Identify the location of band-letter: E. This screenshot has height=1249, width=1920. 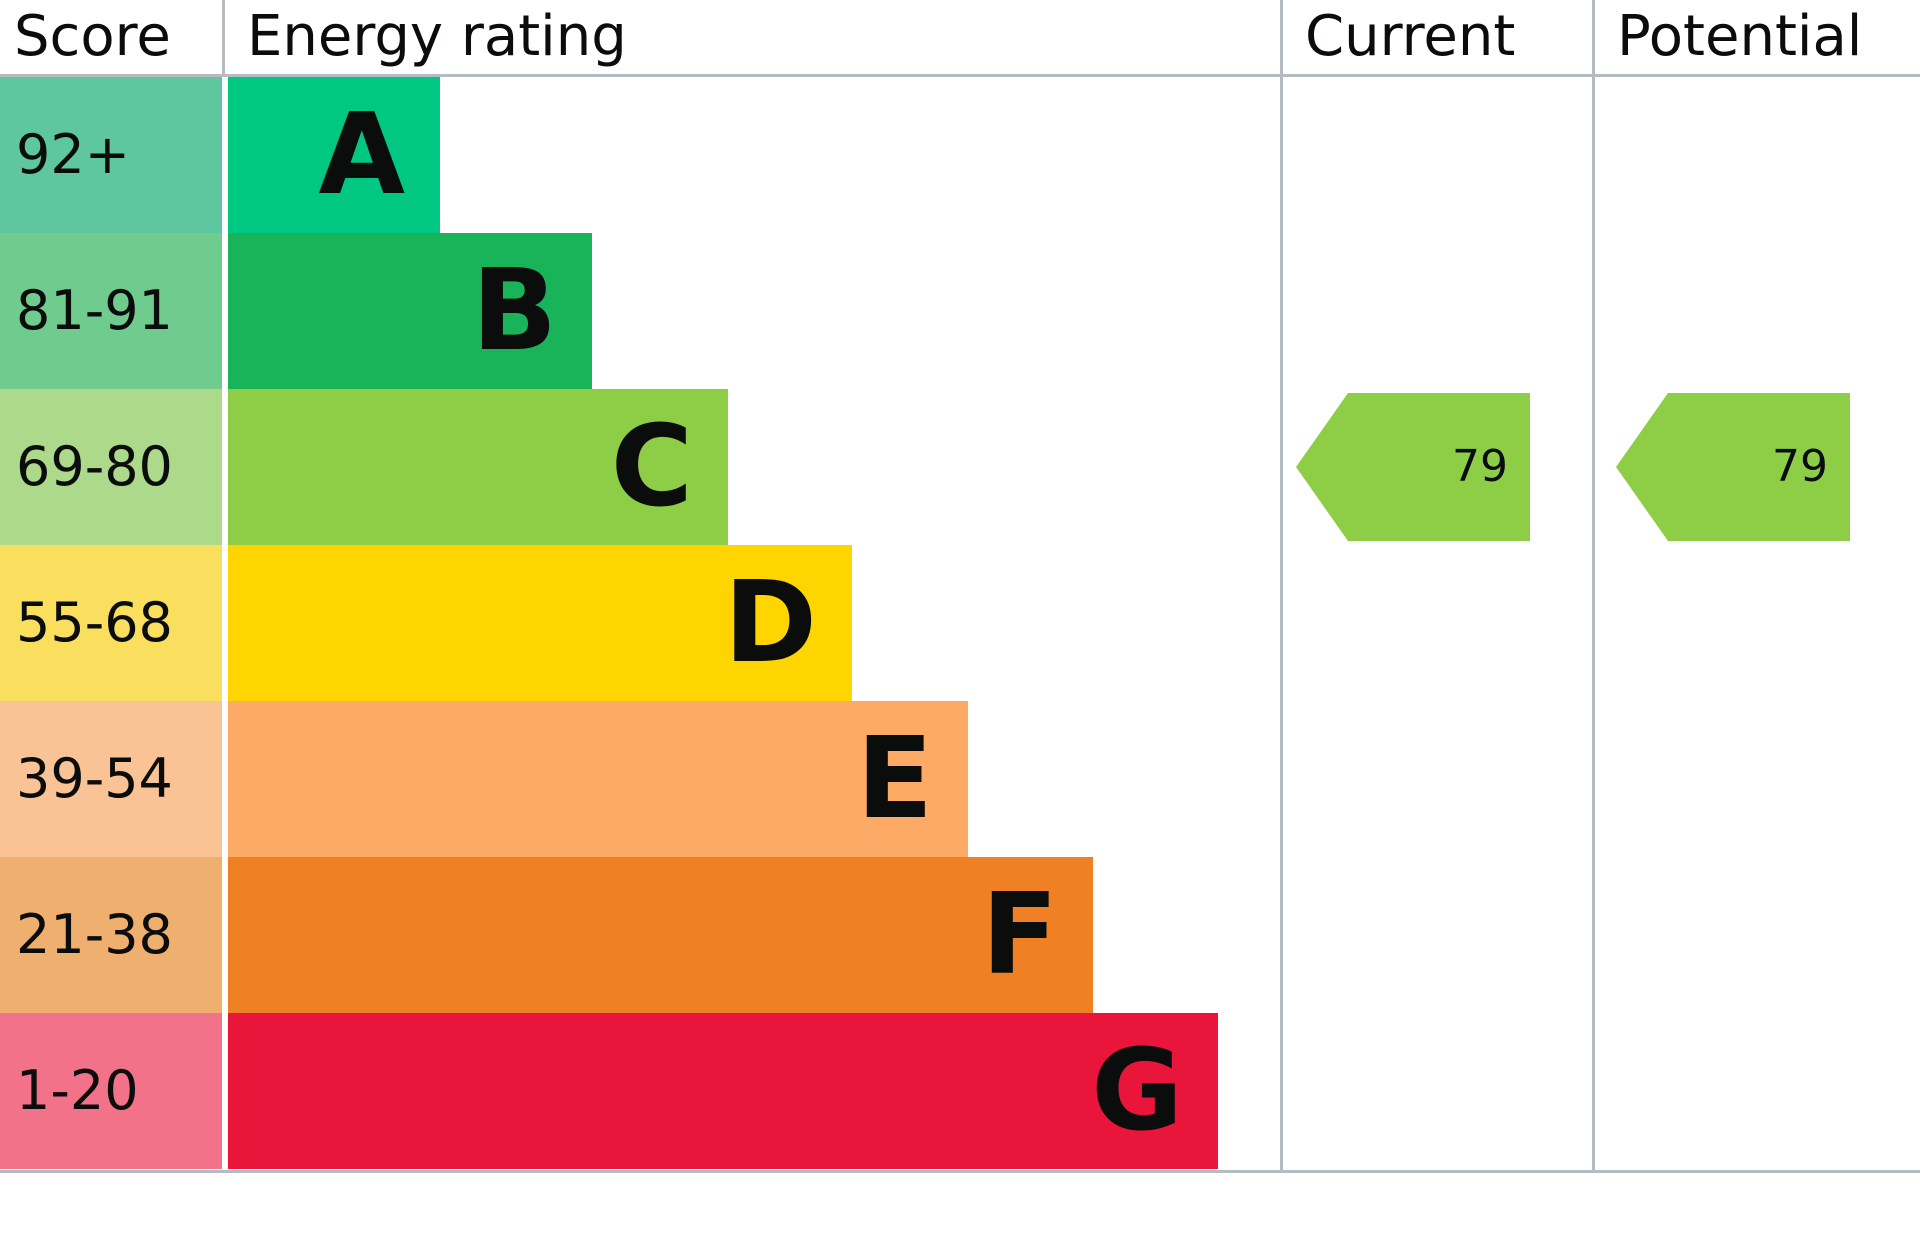
(894, 779).